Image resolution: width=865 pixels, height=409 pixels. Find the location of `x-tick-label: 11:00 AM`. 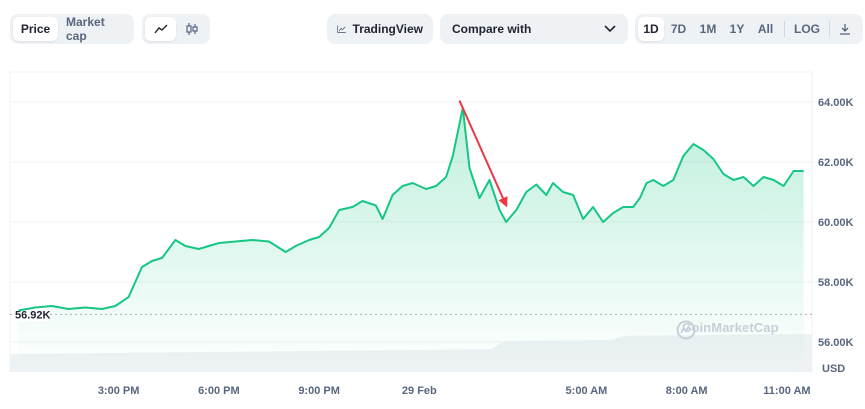

x-tick-label: 11:00 AM is located at coordinates (786, 391).